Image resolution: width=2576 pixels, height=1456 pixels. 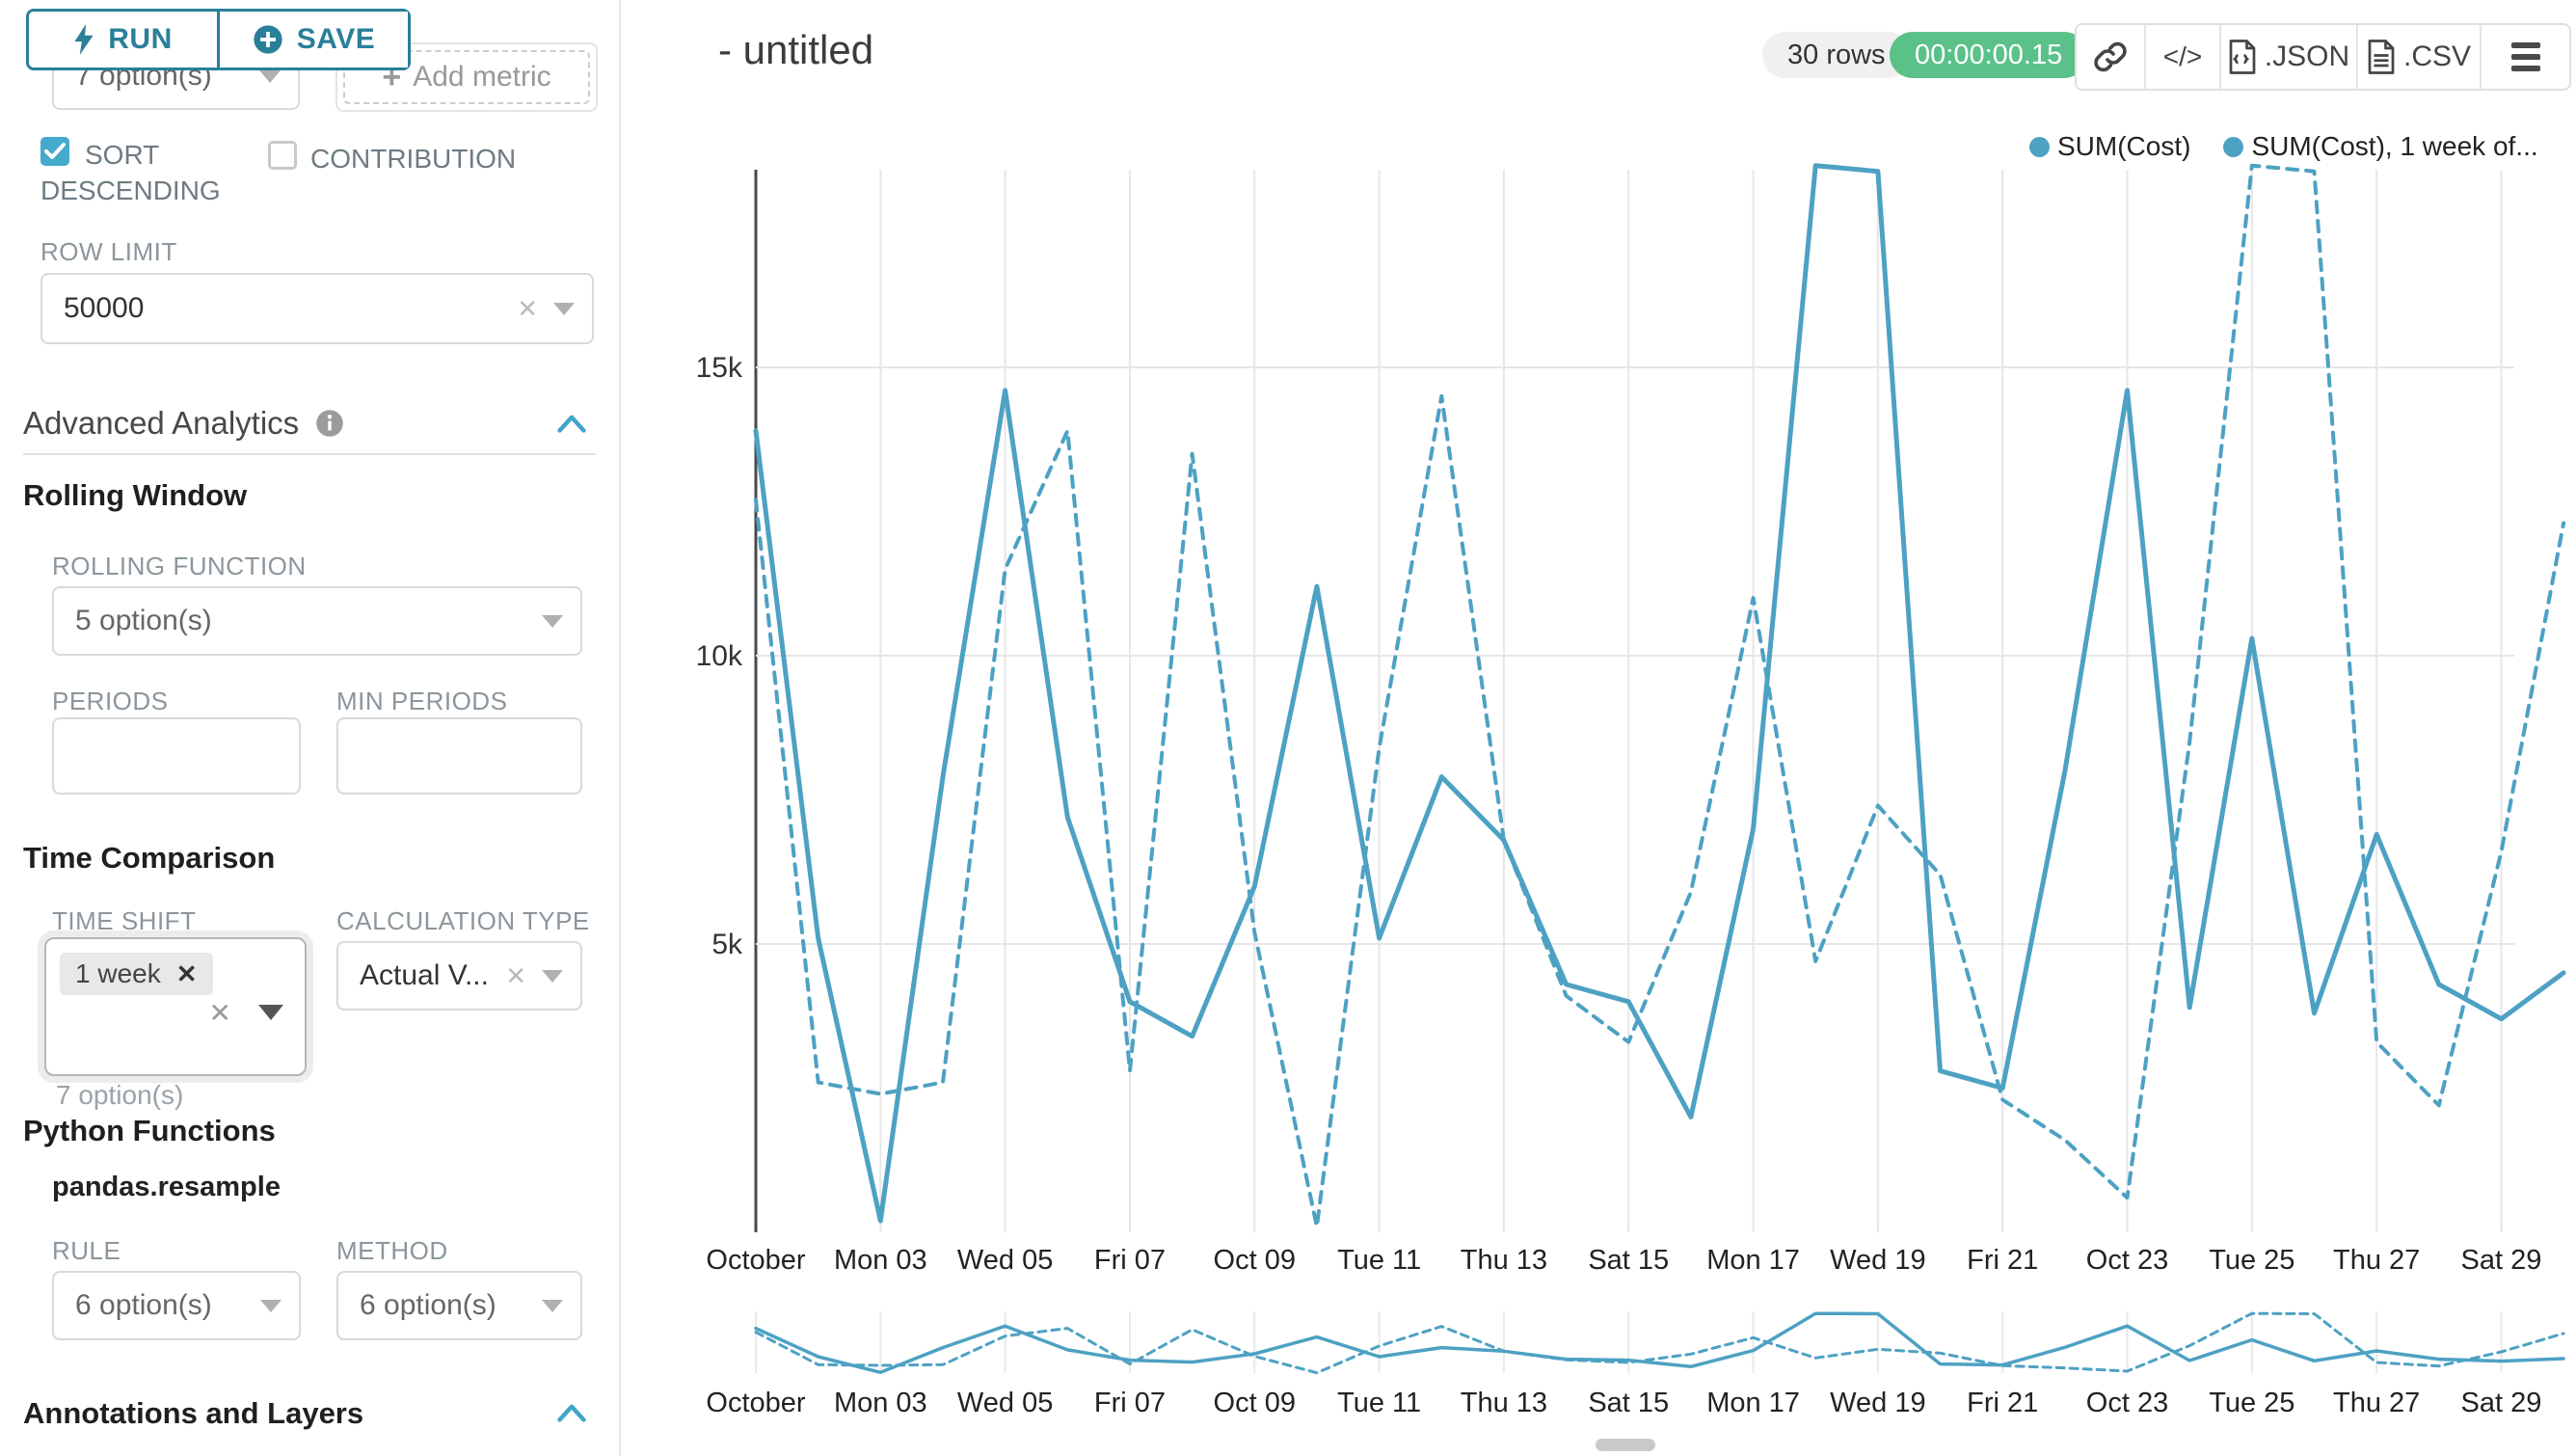 I want to click on run-button: RUN, so click(x=125, y=39).